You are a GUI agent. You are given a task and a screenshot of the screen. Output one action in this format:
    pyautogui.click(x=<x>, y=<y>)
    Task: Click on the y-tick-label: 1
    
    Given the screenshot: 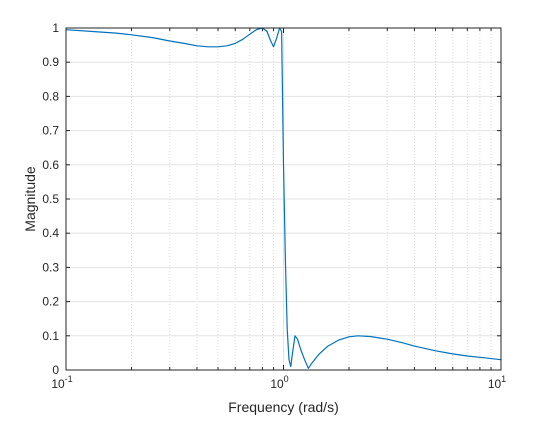 What is the action you would take?
    pyautogui.click(x=55, y=28)
    